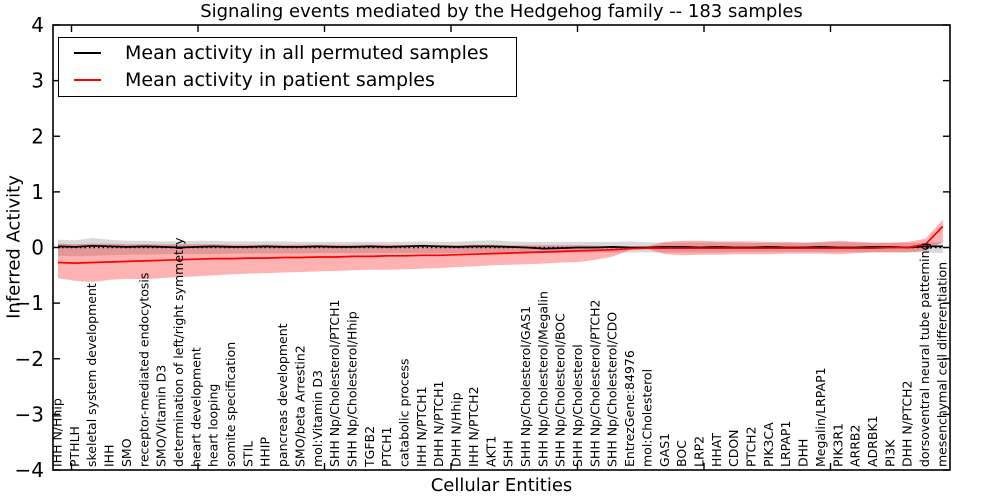 Image resolution: width=1000 pixels, height=500 pixels. What do you see at coordinates (37, 248) in the screenshot?
I see `y-tick-label: 0` at bounding box center [37, 248].